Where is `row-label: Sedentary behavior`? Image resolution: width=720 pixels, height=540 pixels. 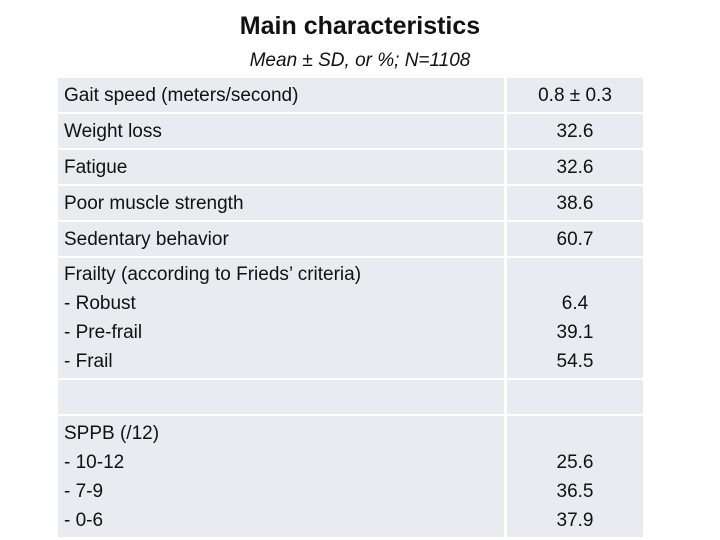
row-label: Sedentary behavior is located at coordinates (146, 239).